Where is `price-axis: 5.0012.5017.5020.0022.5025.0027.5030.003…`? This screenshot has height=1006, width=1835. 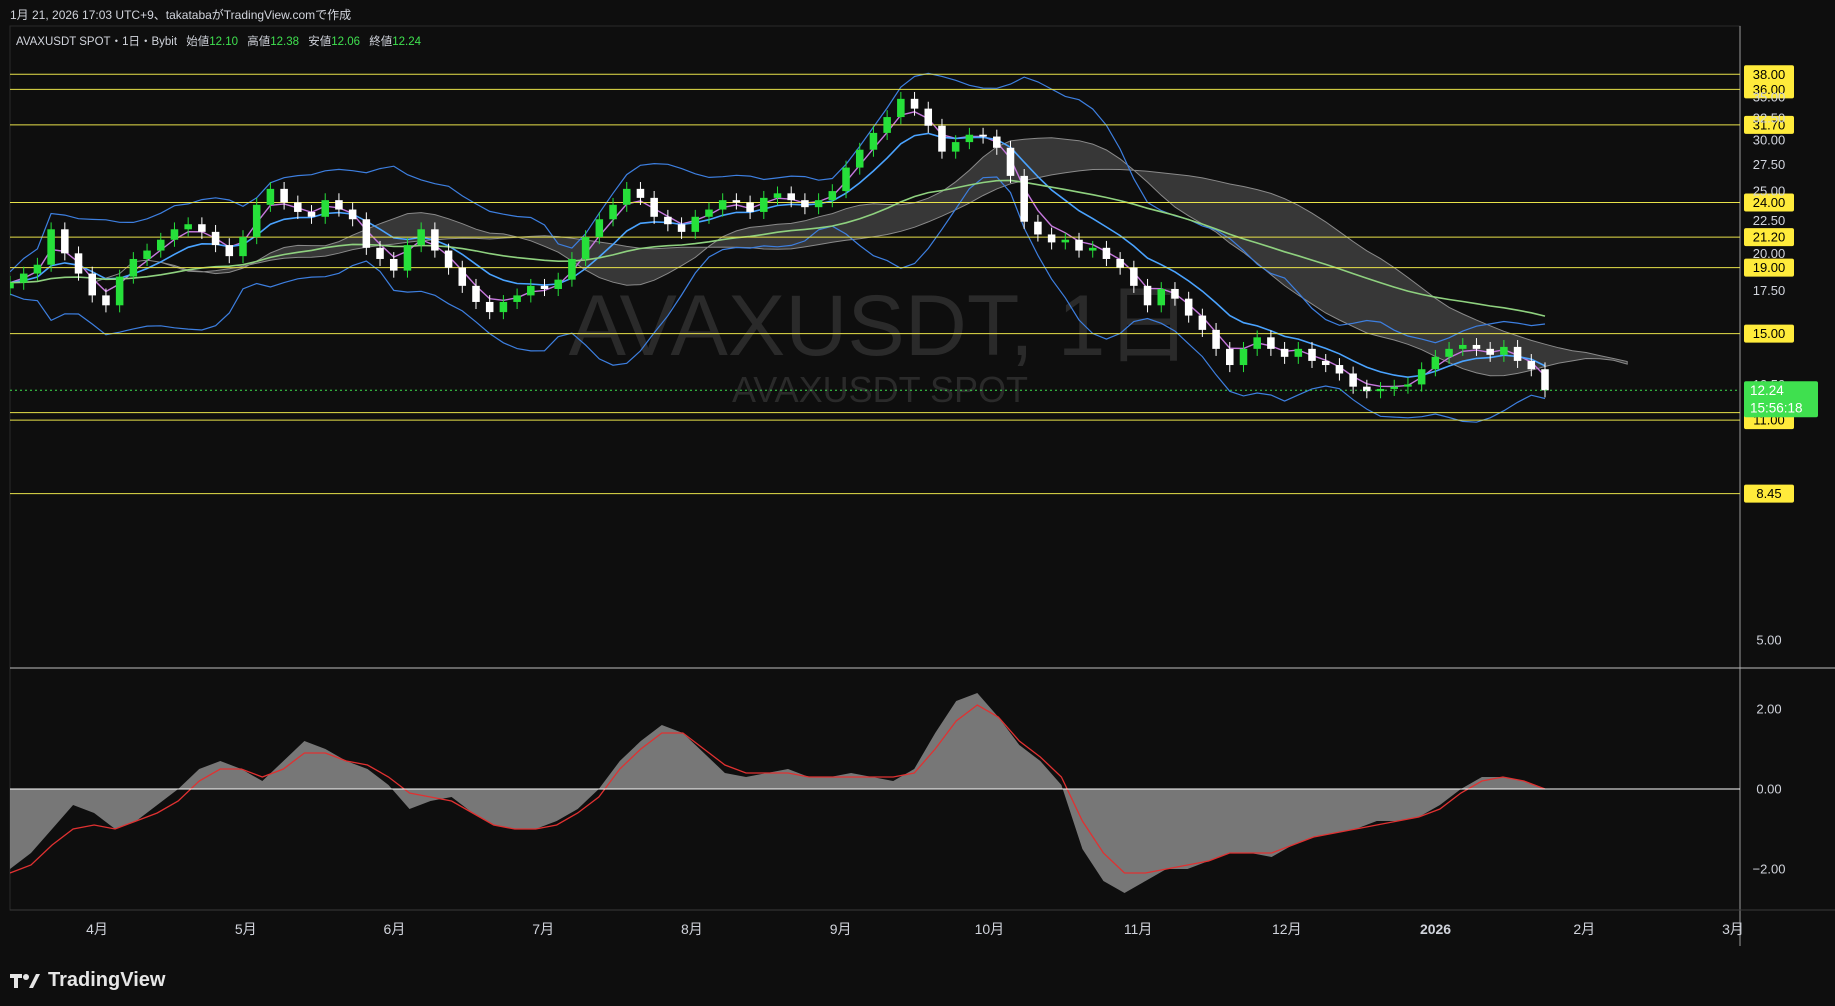
price-axis: 5.0012.5017.5020.0022.5025.0027.5030.003… is located at coordinates (1769, 369).